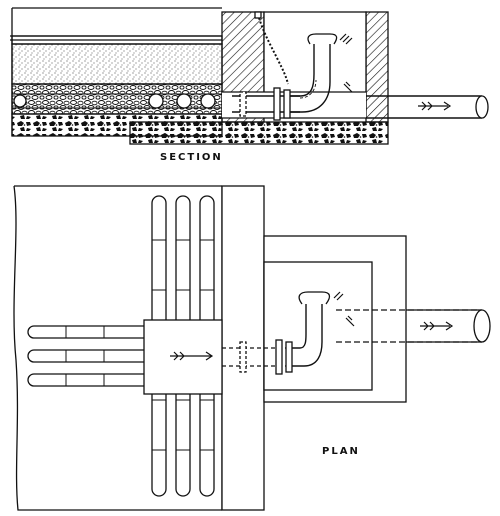 This screenshot has height=516, width=500. What do you see at coordinates (117, 64) in the screenshot?
I see `sand-layer` at bounding box center [117, 64].